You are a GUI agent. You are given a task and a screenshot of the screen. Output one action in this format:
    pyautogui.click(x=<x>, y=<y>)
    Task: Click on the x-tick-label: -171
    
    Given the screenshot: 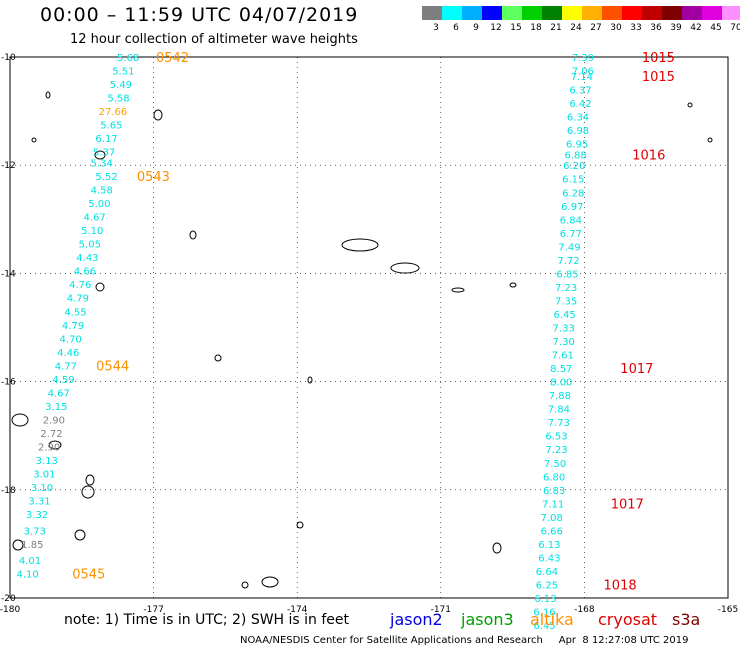 What is the action you would take?
    pyautogui.click(x=441, y=610)
    